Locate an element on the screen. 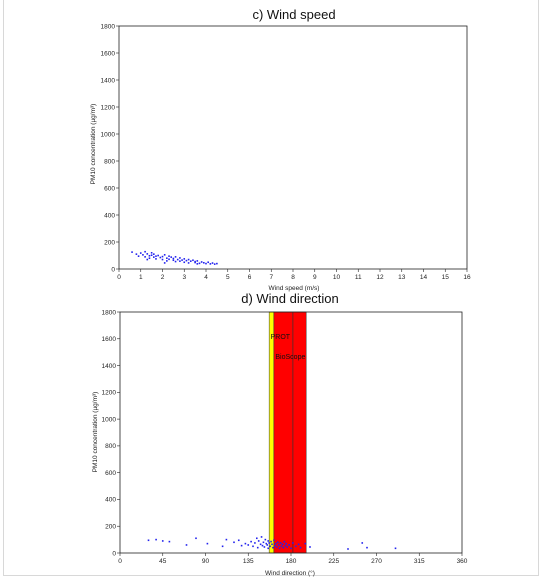  y-tick-label: 0 is located at coordinates (114, 553).